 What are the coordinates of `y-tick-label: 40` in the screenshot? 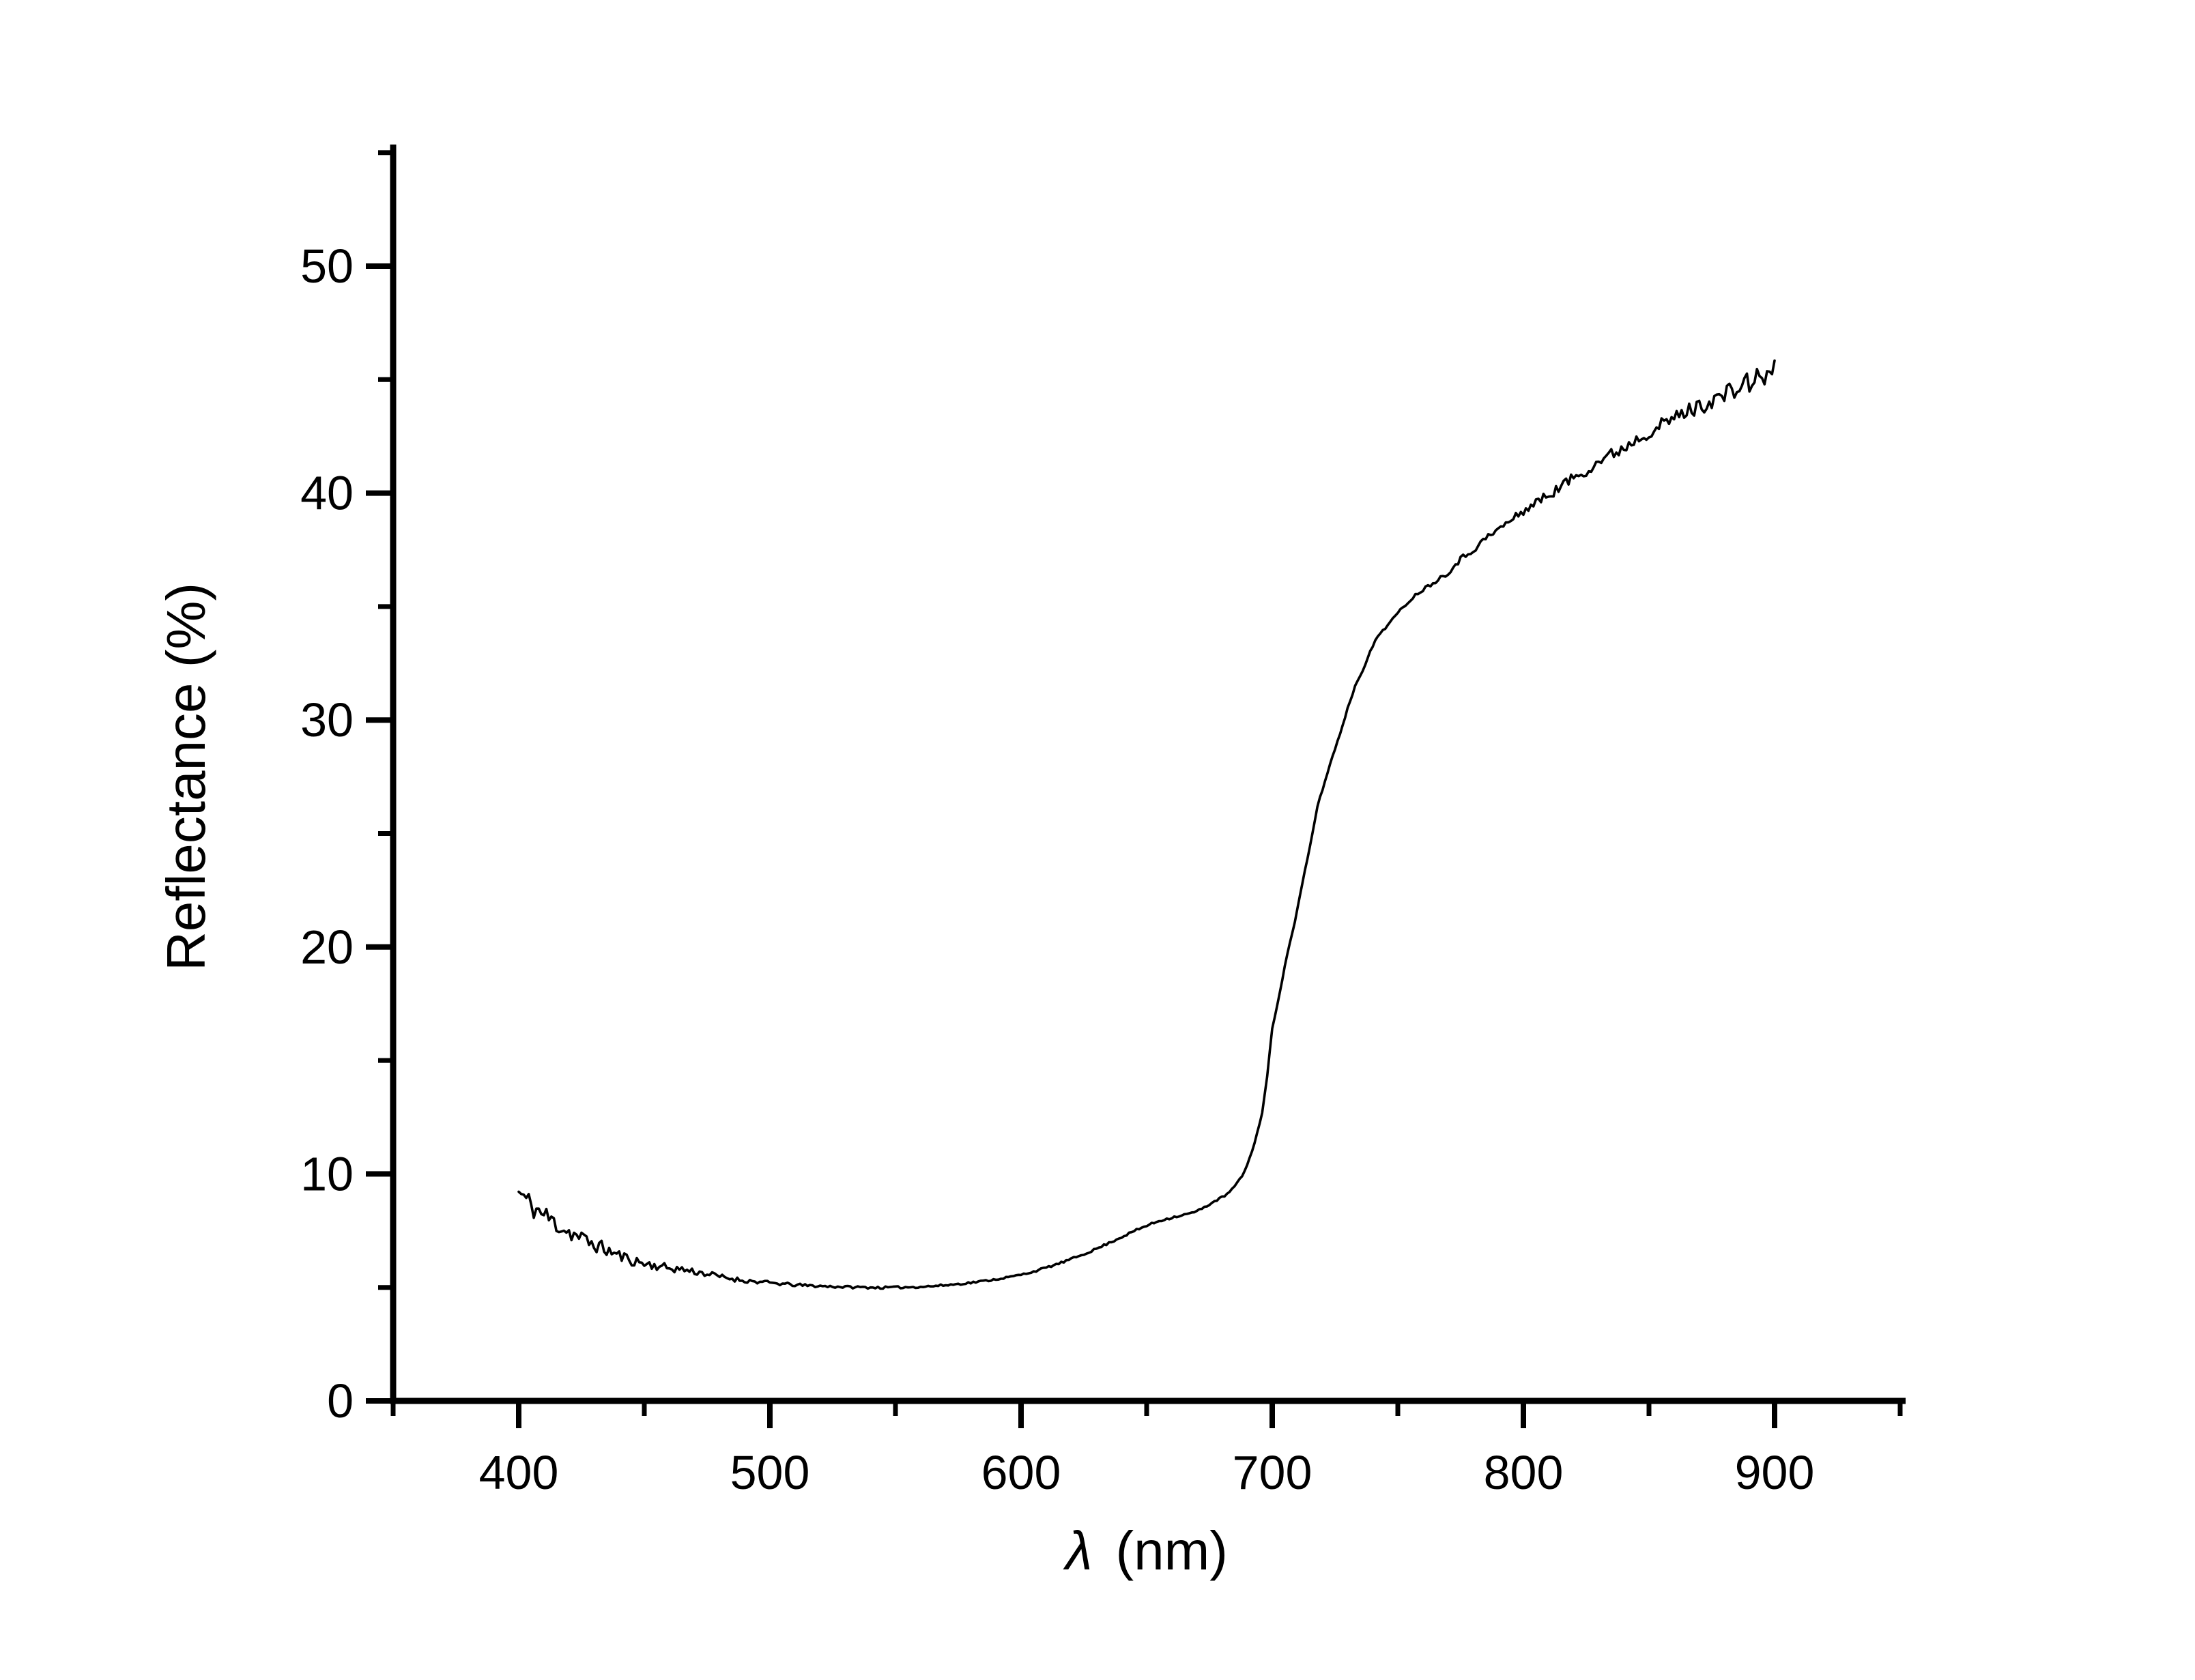 It's located at (327, 493).